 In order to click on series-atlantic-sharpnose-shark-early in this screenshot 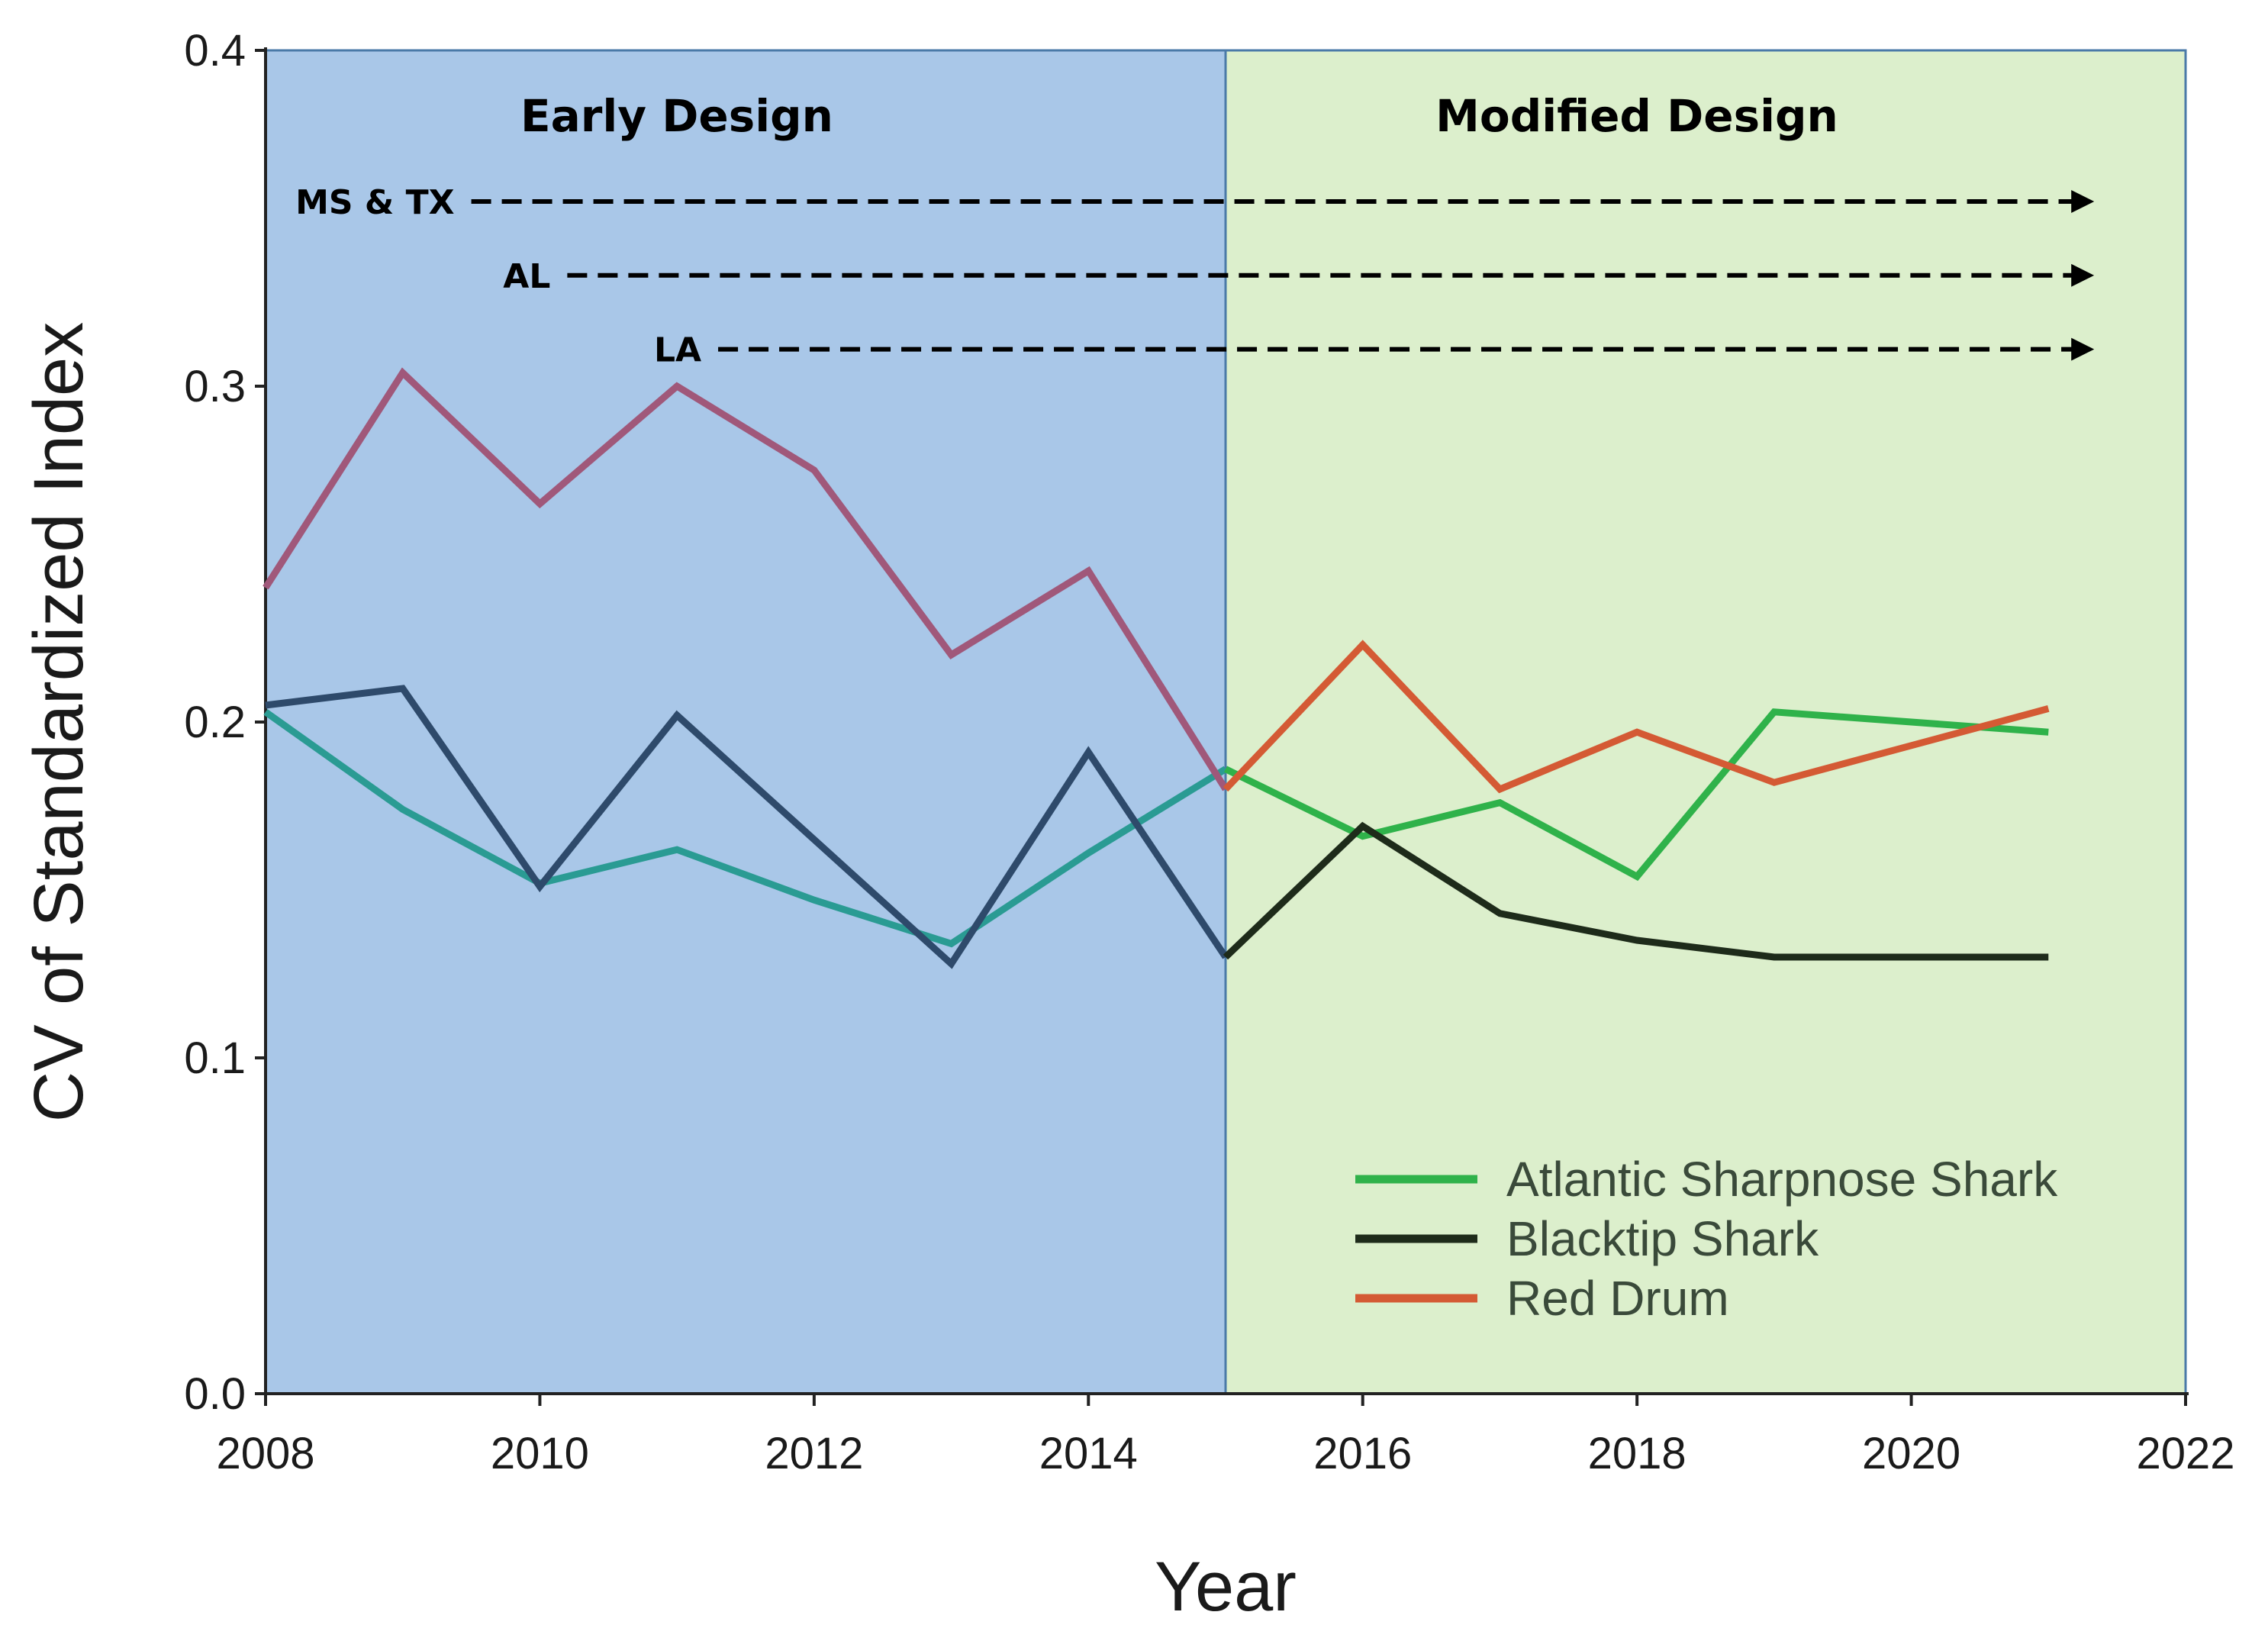, I will do `click(745, 828)`.